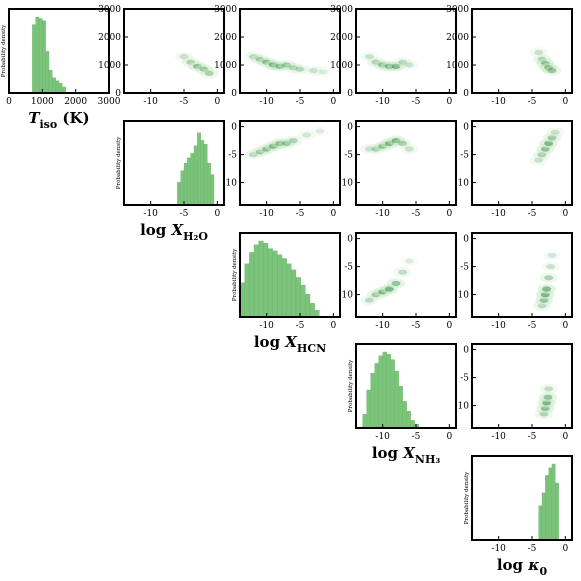  Describe the element at coordinates (522, 163) in the screenshot. I see `scatter-panel-H2O-vs-kappa` at that location.